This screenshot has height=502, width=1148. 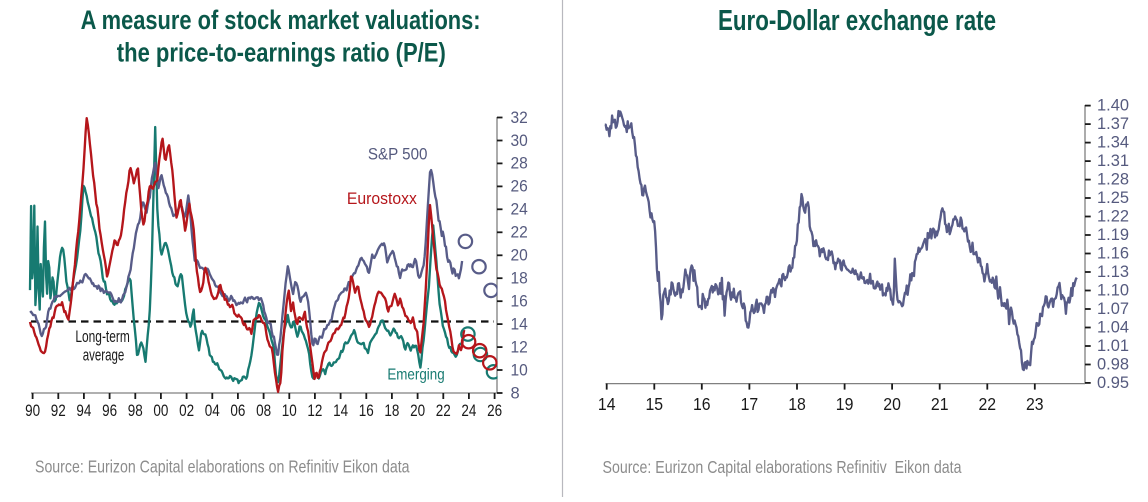 I want to click on svg-text: 96, so click(x=109, y=410).